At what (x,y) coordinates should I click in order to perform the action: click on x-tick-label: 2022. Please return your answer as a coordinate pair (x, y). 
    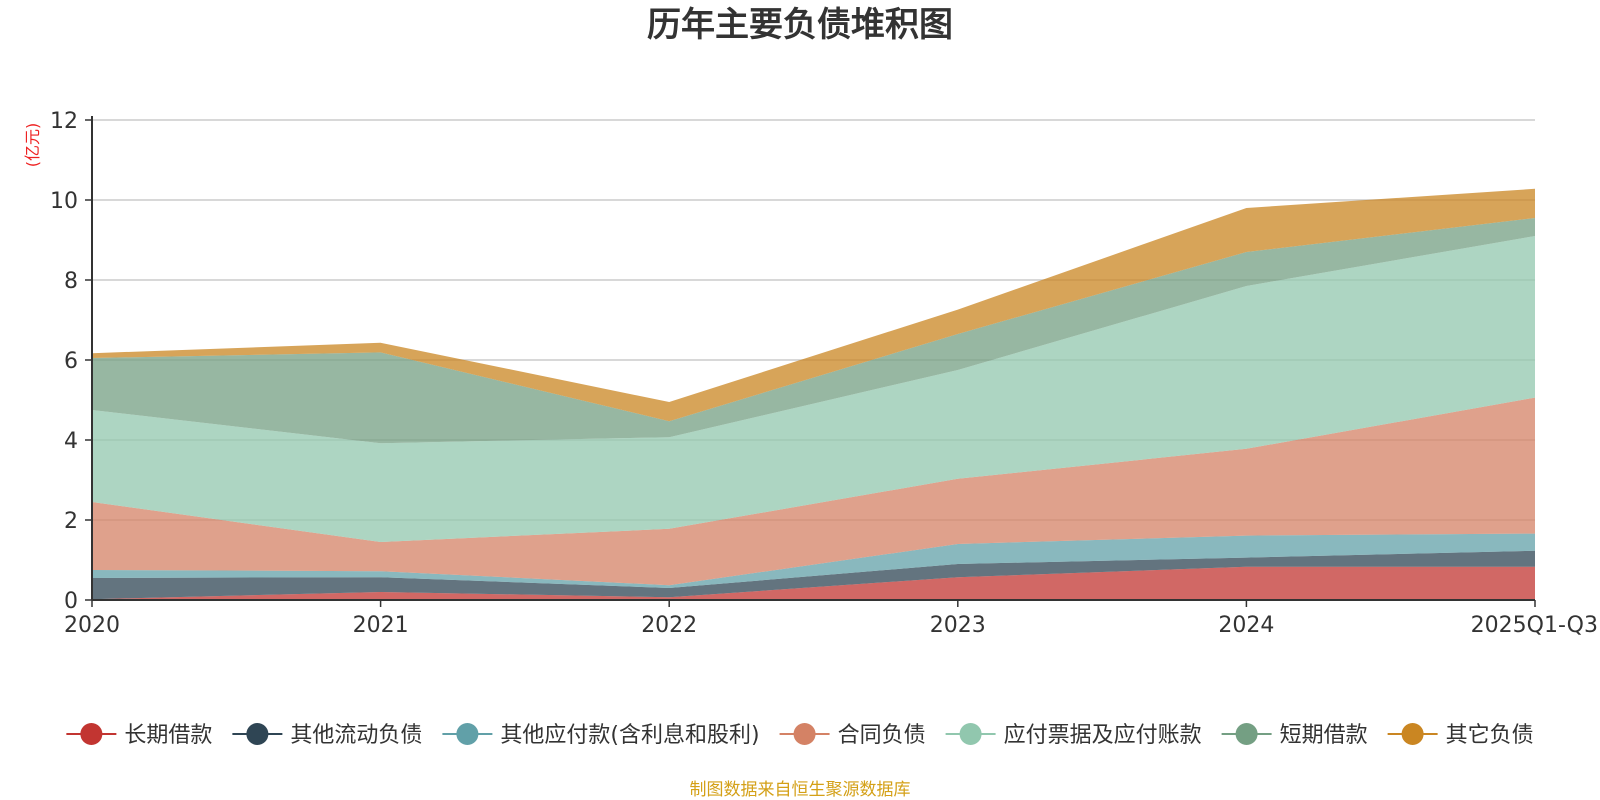
    Looking at the image, I should click on (669, 625).